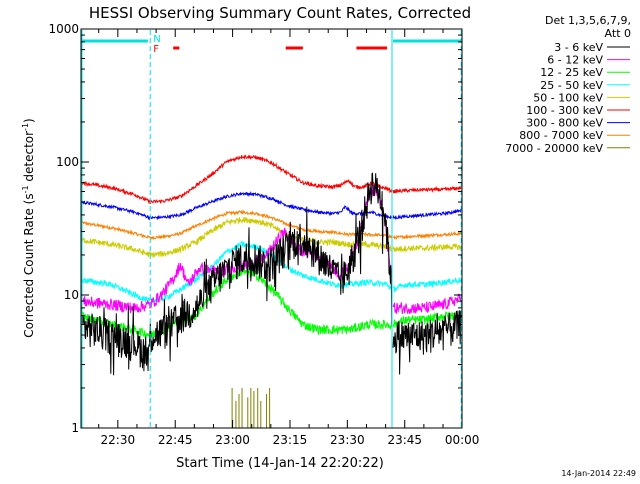 This screenshot has height=484, width=640. I want to click on legend-label-800-7000-kev: 800 - 7000 keV, so click(561, 135).